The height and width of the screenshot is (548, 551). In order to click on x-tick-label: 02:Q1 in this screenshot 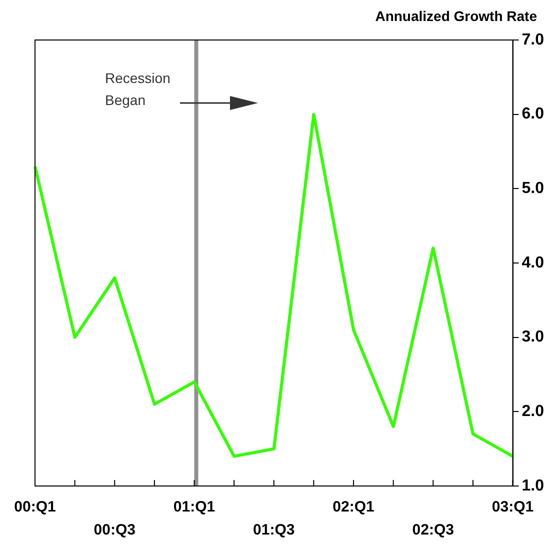, I will do `click(353, 507)`.